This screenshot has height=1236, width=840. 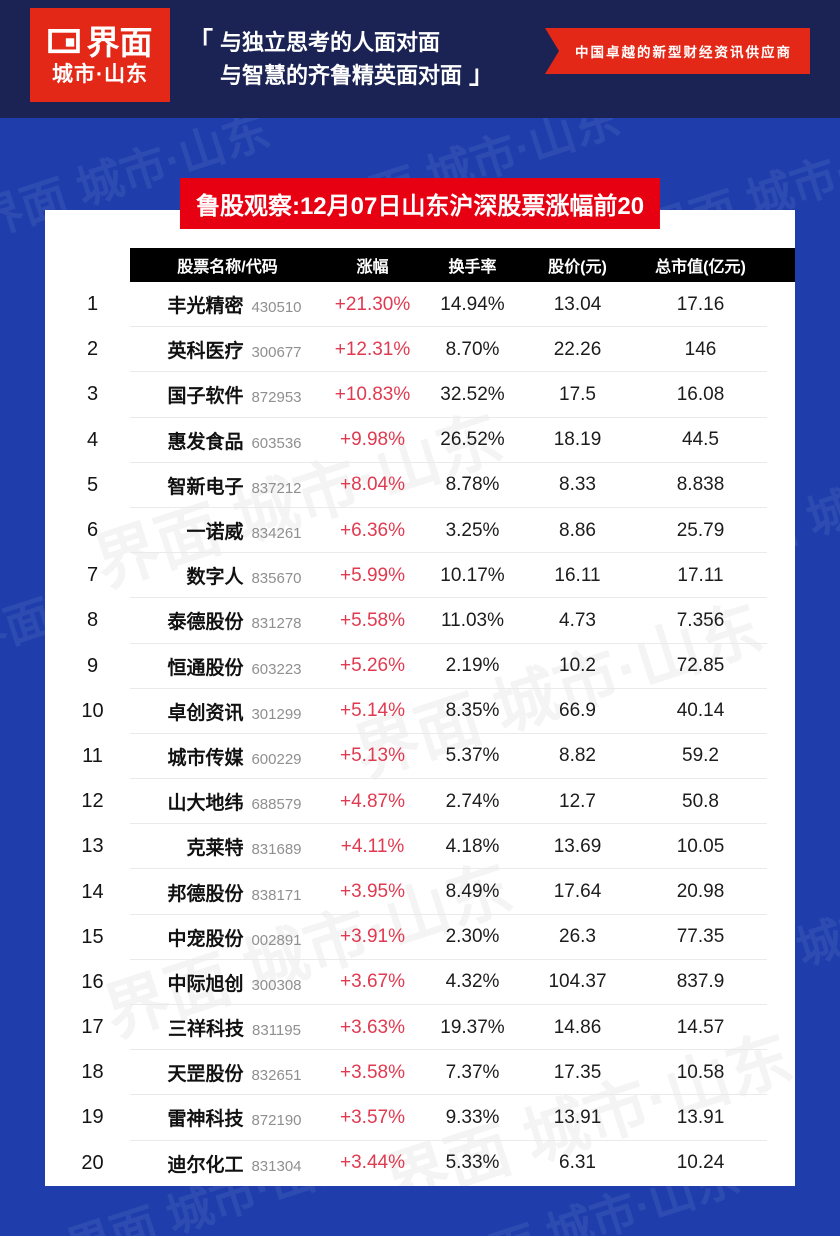 I want to click on stock-code: 430510, so click(x=276, y=308).